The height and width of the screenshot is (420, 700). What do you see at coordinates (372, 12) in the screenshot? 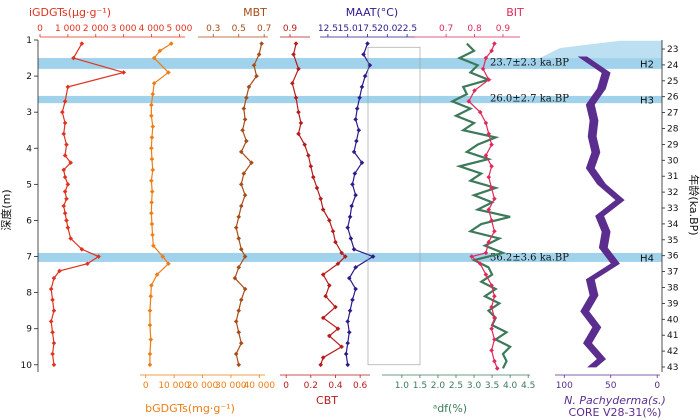
I see `maat-axis-title: MAAT(°C)` at bounding box center [372, 12].